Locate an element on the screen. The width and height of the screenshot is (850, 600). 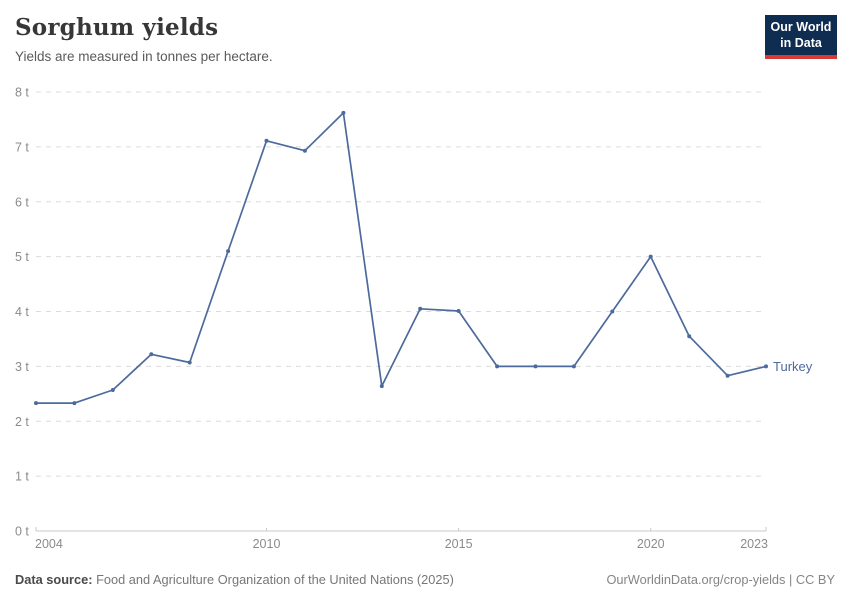
y-tick-label: 1 t is located at coordinates (22, 477).